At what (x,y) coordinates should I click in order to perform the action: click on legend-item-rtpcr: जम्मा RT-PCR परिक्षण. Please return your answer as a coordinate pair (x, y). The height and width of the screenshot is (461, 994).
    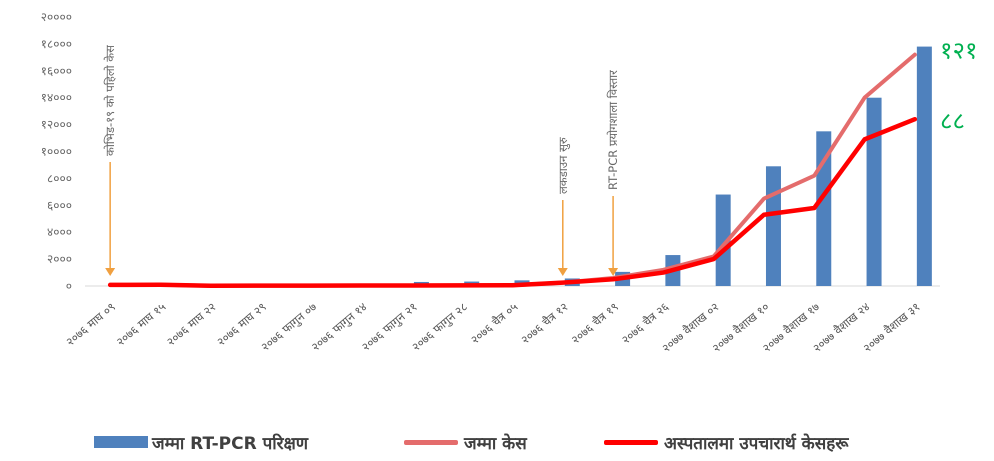
    Looking at the image, I should click on (201, 442).